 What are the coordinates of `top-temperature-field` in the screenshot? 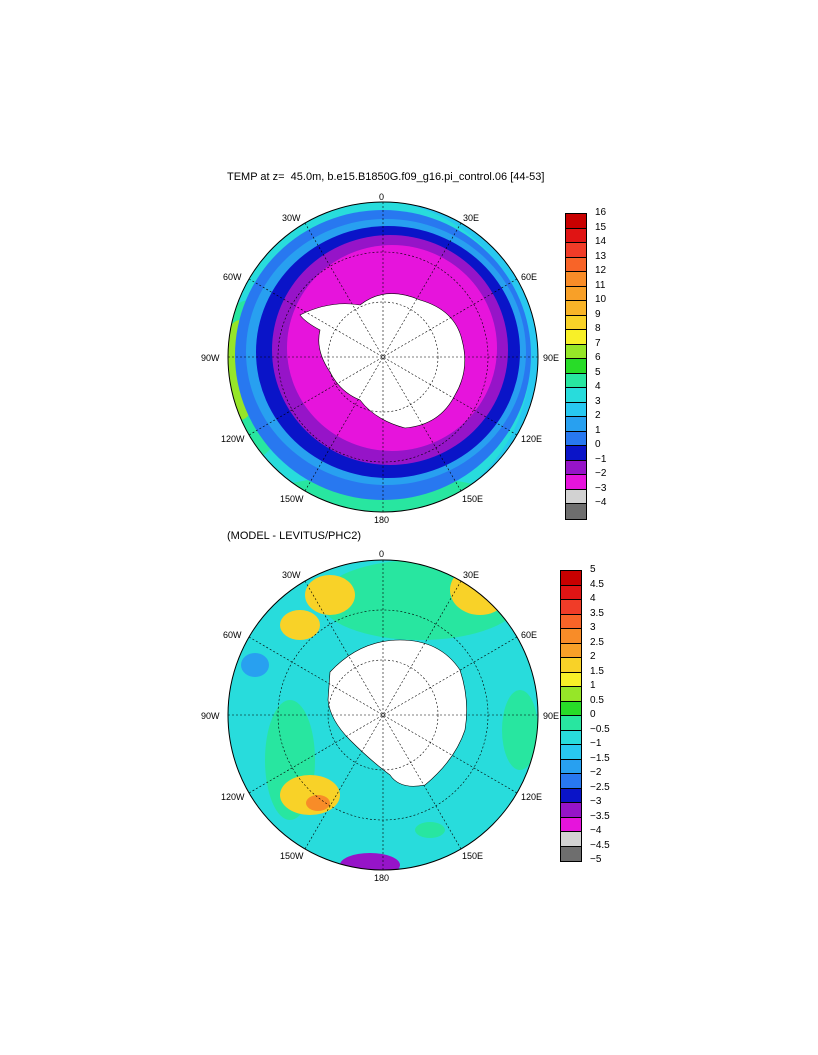 It's located at (383, 357).